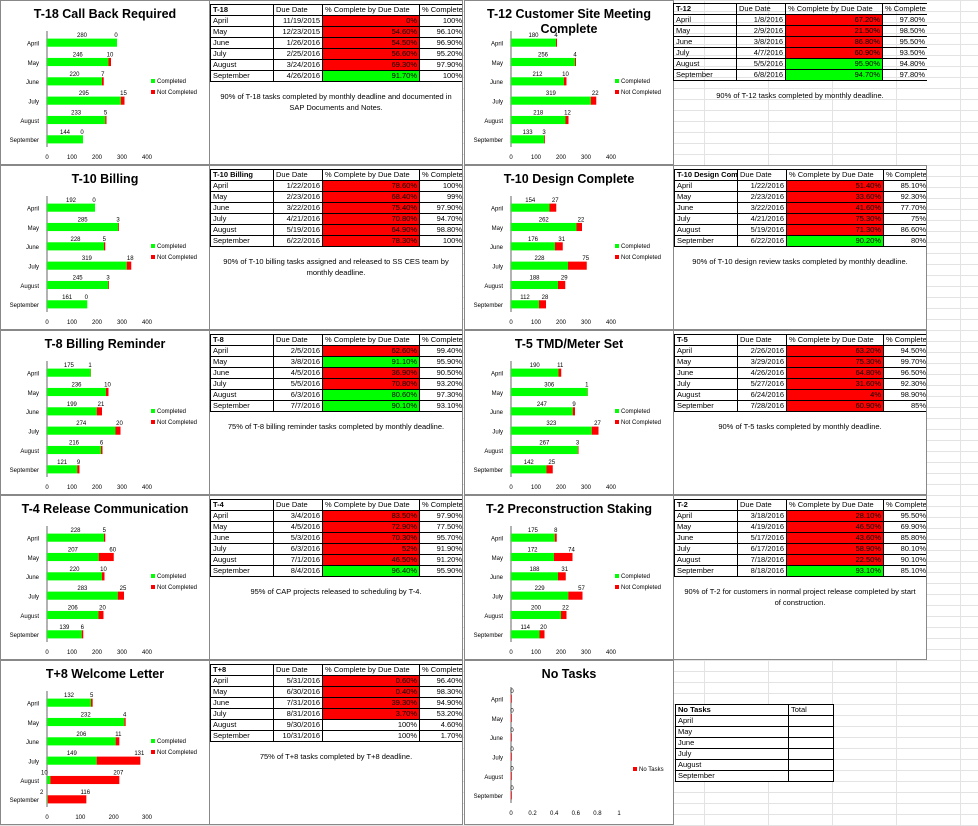  Describe the element at coordinates (904, 527) in the screenshot. I see `pct-complete-cell: 69.90%` at that location.